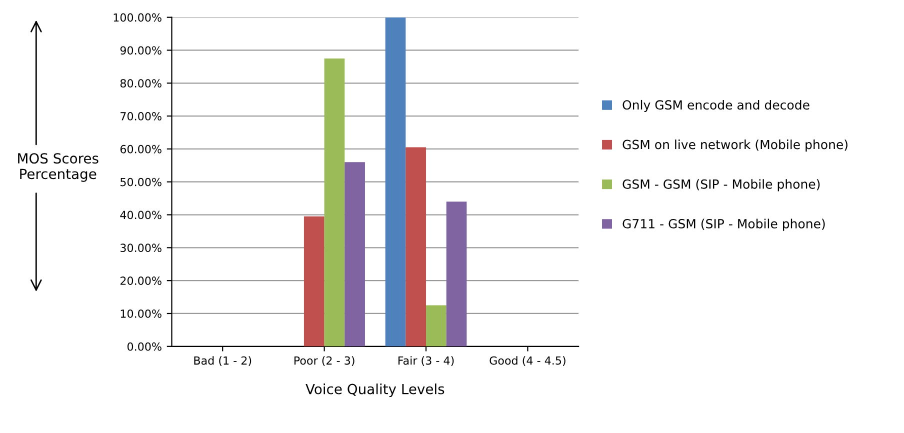 This screenshot has width=904, height=433. What do you see at coordinates (58, 167) in the screenshot?
I see `y-axis-title: MOS Scores Percentage` at bounding box center [58, 167].